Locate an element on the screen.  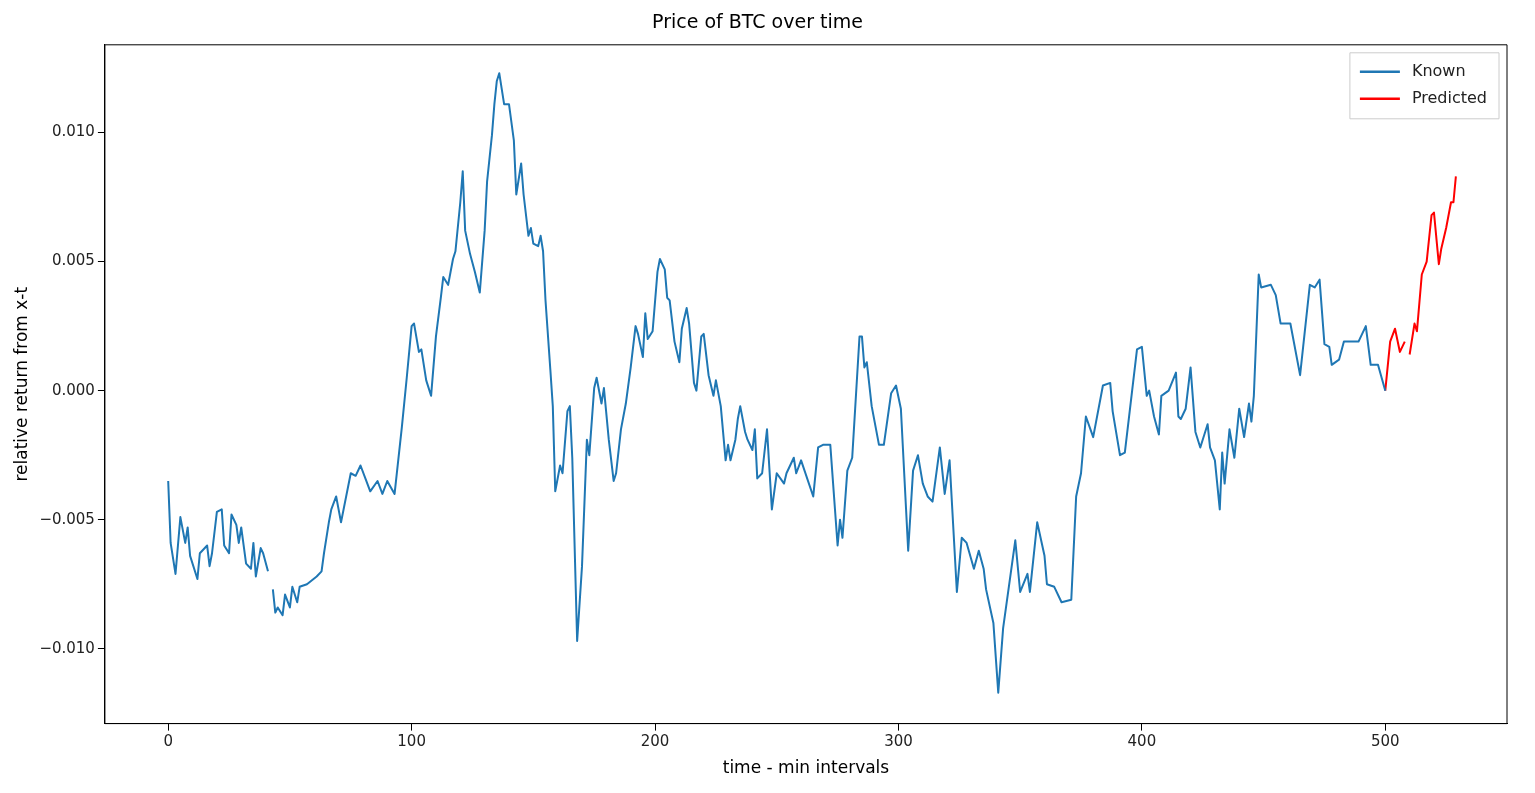
legend-label: Predicted is located at coordinates (1449, 97).